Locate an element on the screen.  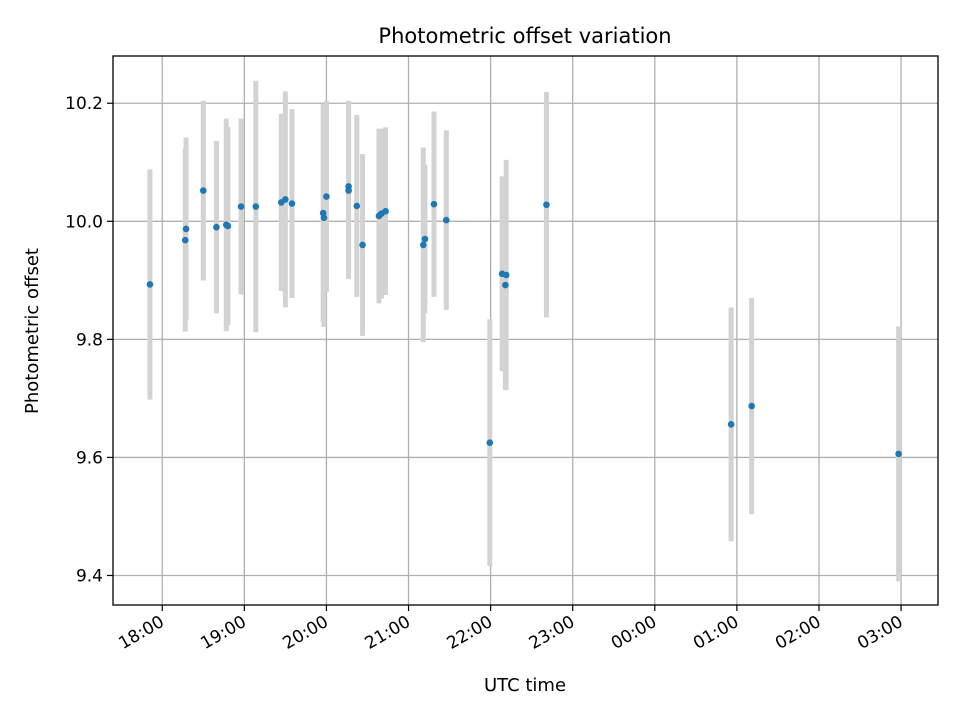
y-axis-label: Photometric offset is located at coordinates (32, 331).